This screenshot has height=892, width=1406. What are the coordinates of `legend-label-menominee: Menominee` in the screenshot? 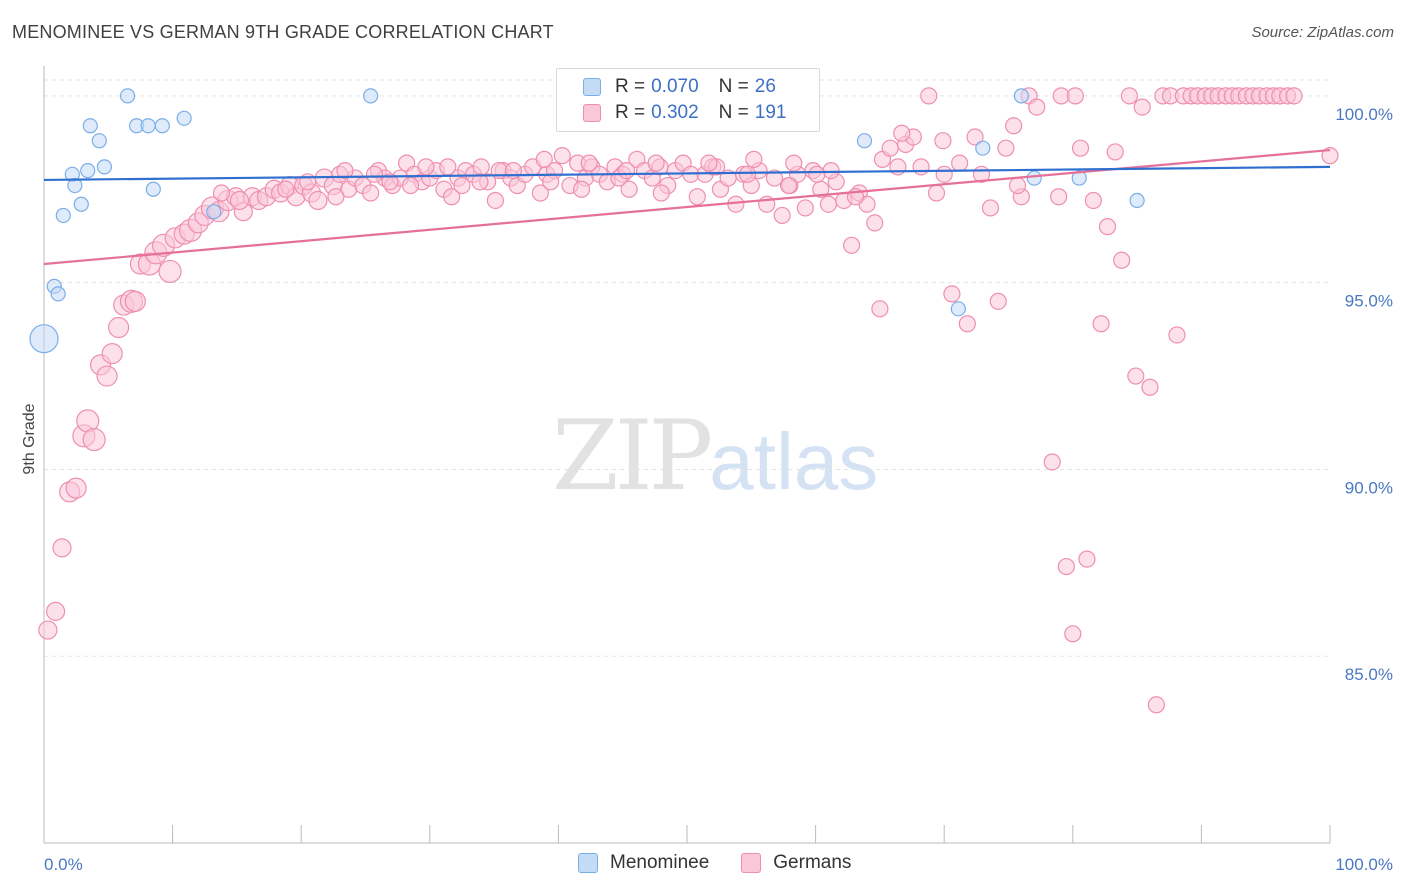 It's located at (660, 862).